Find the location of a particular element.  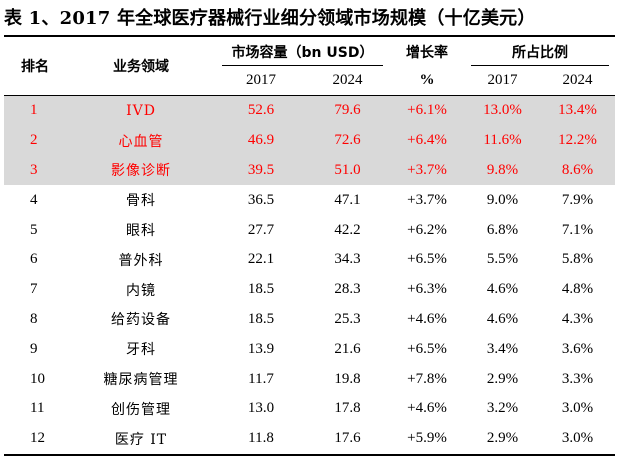

cell-market-2024: 51.0 is located at coordinates (347, 170).